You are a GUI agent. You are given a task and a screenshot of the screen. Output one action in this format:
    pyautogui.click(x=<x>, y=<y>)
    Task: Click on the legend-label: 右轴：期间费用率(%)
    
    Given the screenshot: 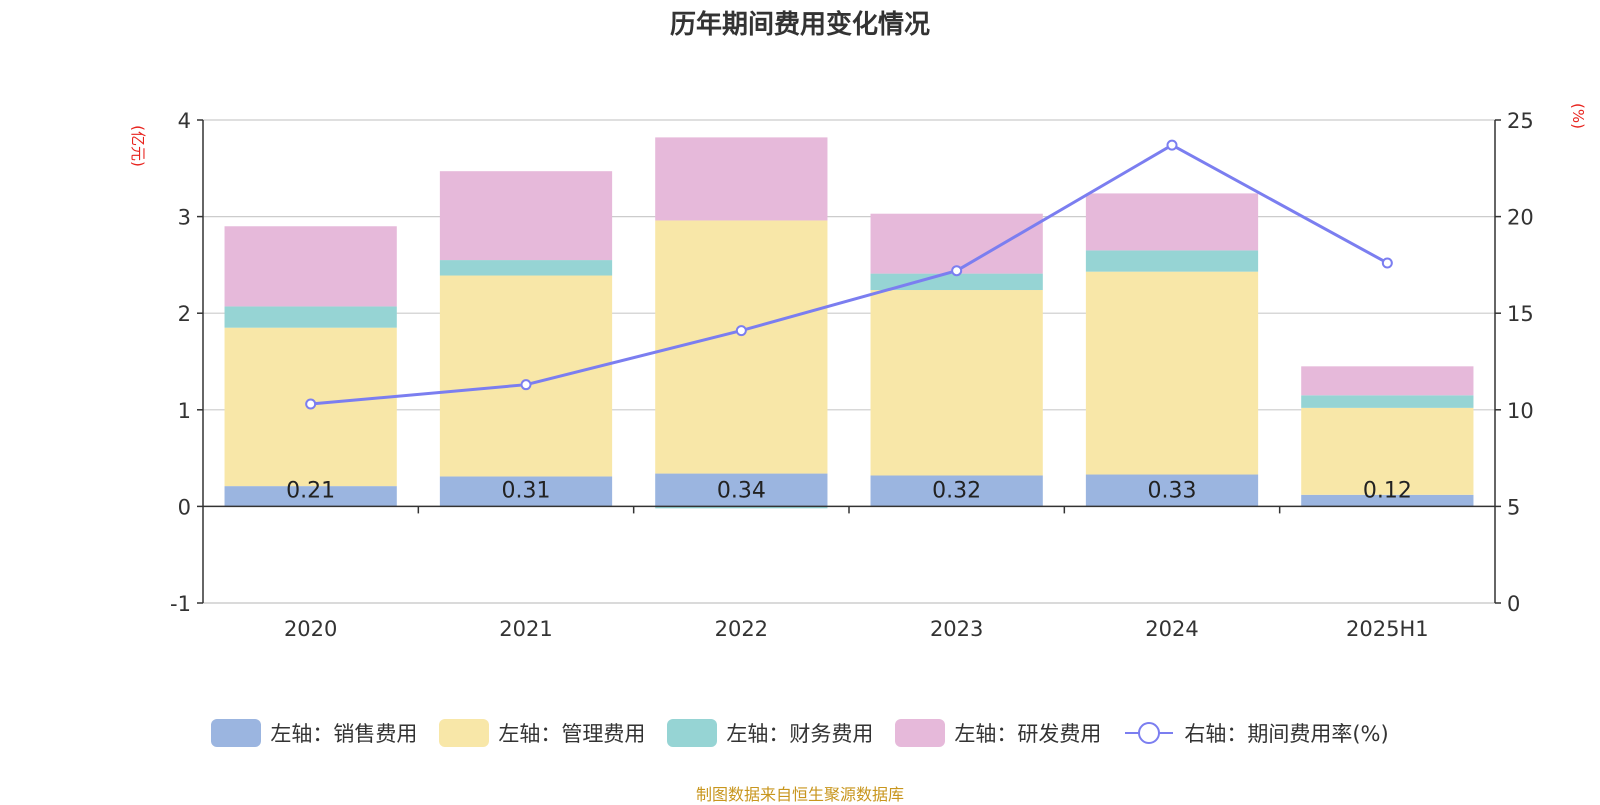 What is the action you would take?
    pyautogui.click(x=1286, y=734)
    